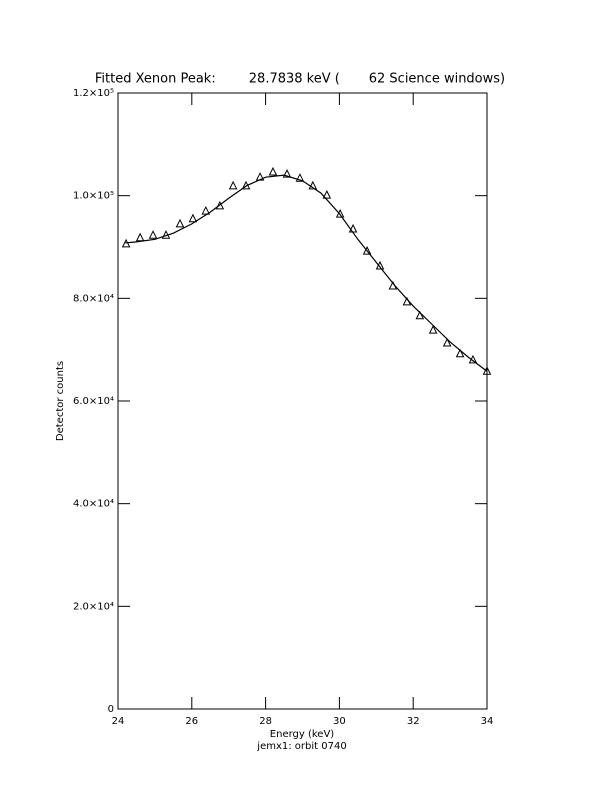 This screenshot has height=792, width=612. Describe the element at coordinates (93, 504) in the screenshot. I see `y-tick-label: 4.0×10⁴` at that location.